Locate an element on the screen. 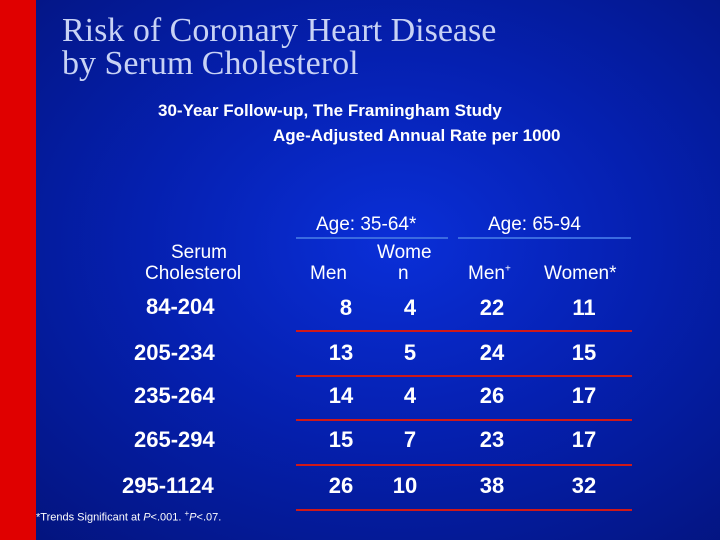  col-header-men-65: Men+ is located at coordinates (489, 274).